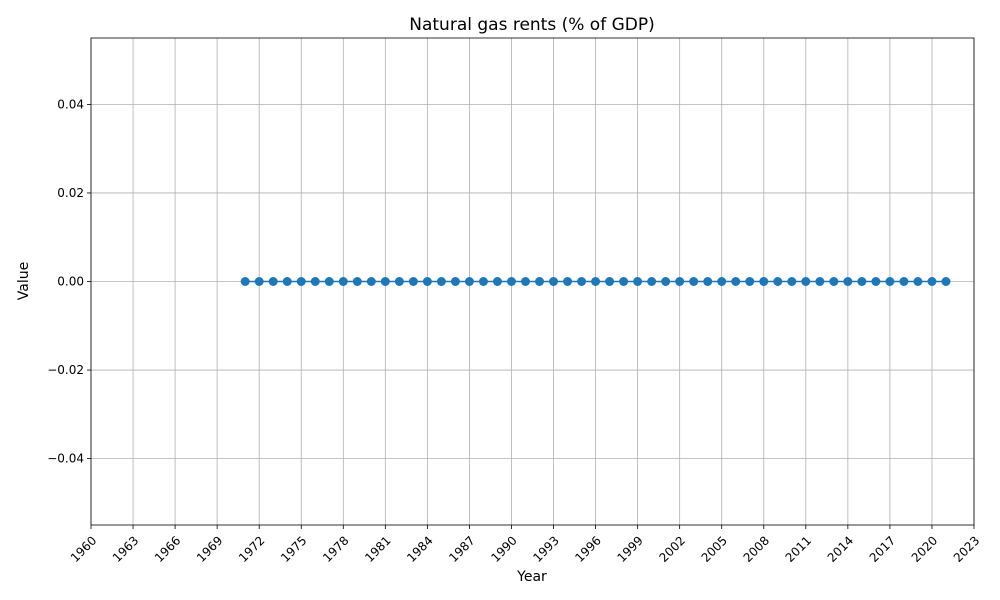 This screenshot has height=600, width=1000. What do you see at coordinates (209, 548) in the screenshot?
I see `x-tick-label: 1969` at bounding box center [209, 548].